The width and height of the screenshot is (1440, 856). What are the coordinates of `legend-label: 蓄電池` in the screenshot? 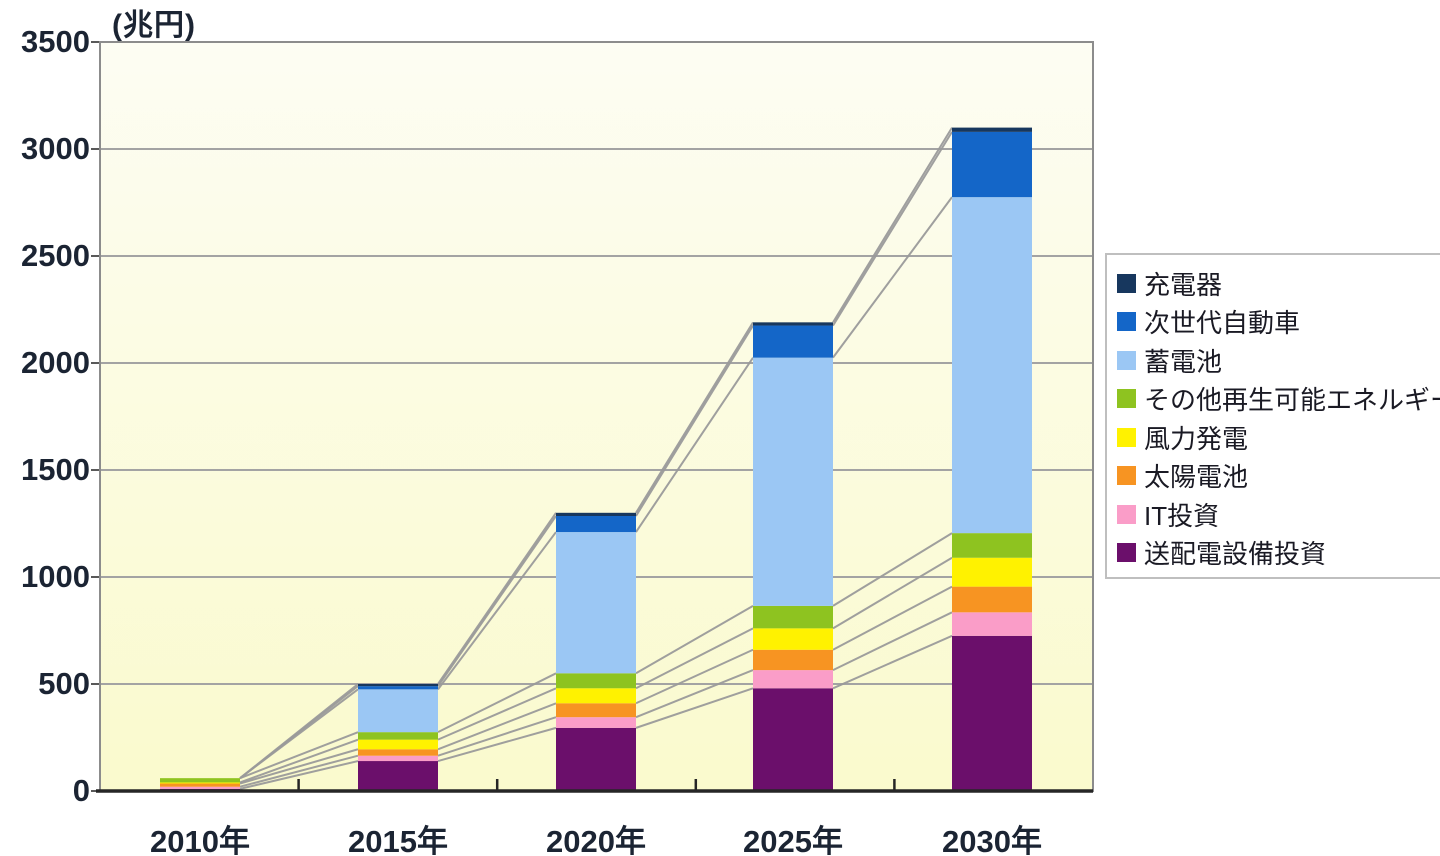 It's located at (1183, 361).